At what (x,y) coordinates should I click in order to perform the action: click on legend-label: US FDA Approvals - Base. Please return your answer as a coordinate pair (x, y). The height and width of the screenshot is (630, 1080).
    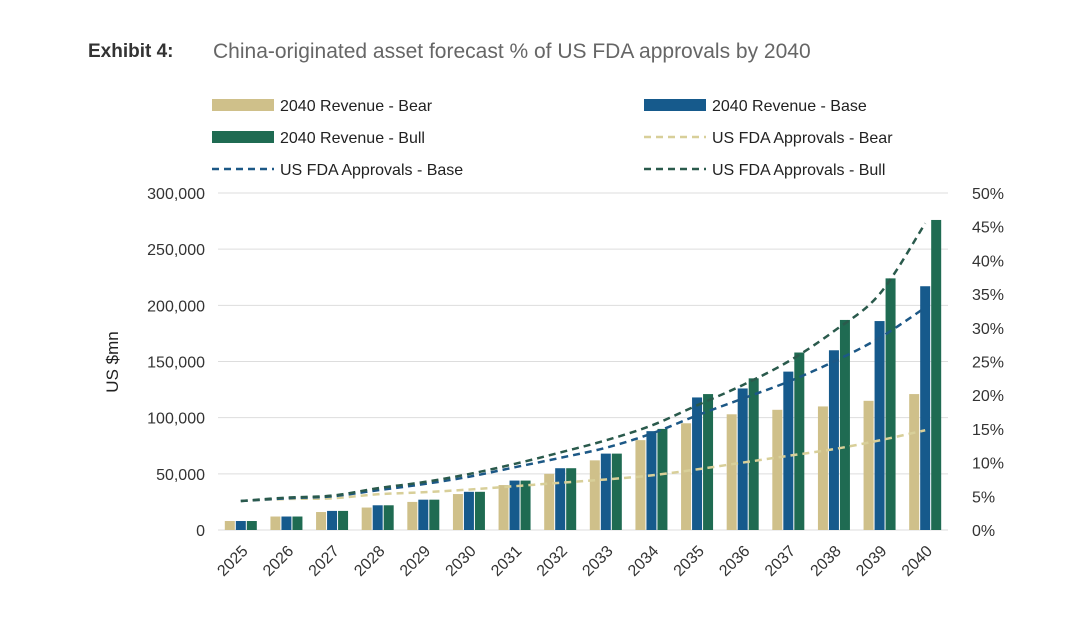
    Looking at the image, I should click on (371, 170).